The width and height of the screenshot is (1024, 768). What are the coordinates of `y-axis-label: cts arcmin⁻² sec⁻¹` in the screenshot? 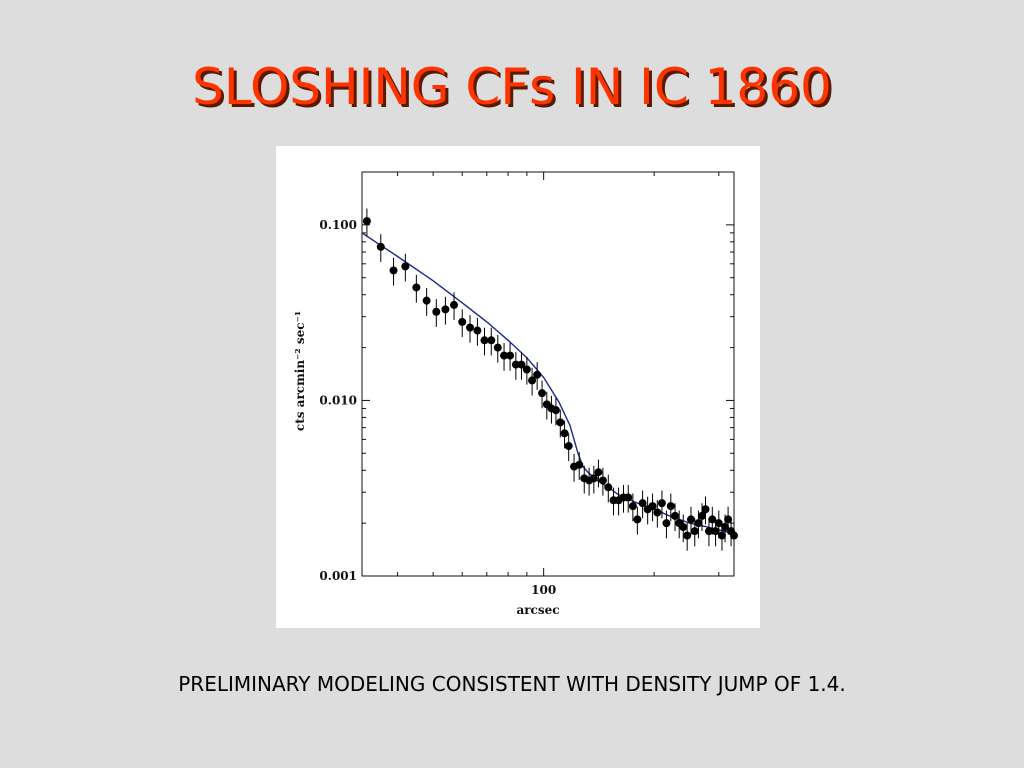 It's located at (300, 371).